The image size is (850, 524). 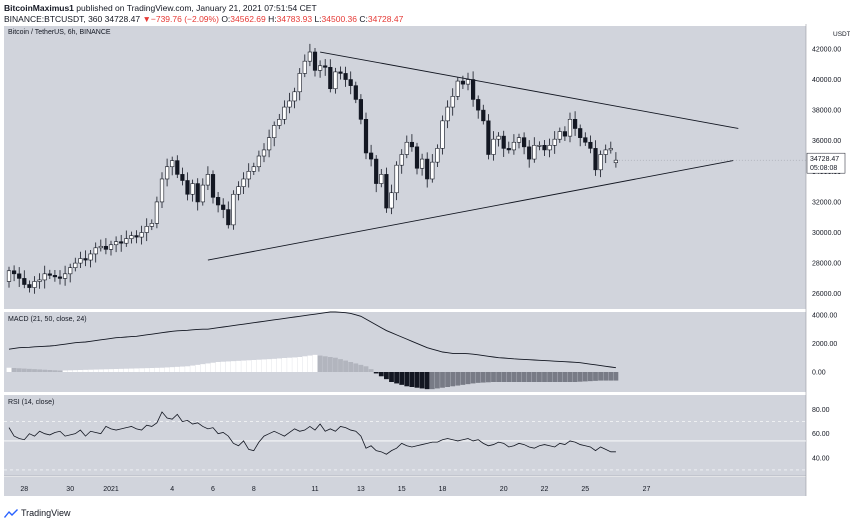 I want to click on rsi-pane-bg, so click(x=405, y=435).